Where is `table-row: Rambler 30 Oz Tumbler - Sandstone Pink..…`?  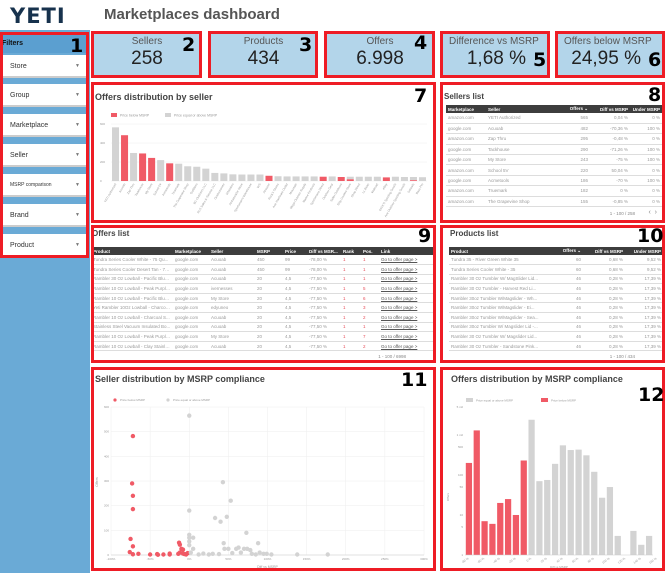 table-row: Rambler 30 Oz Tumbler - Sandstone Pink..… is located at coordinates (556, 346).